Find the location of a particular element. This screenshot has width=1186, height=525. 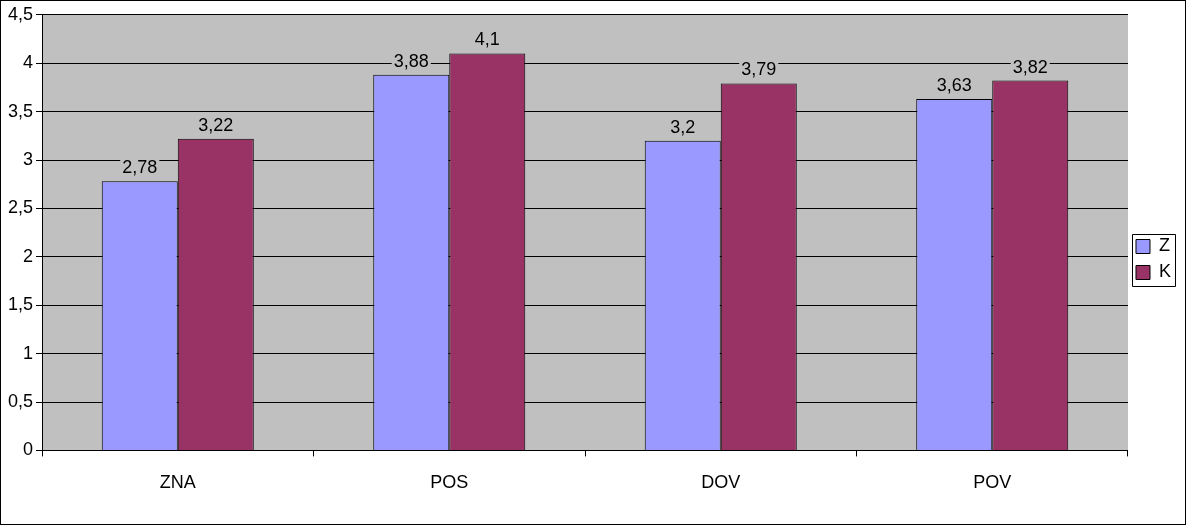

legend-label: K is located at coordinates (1165, 271).